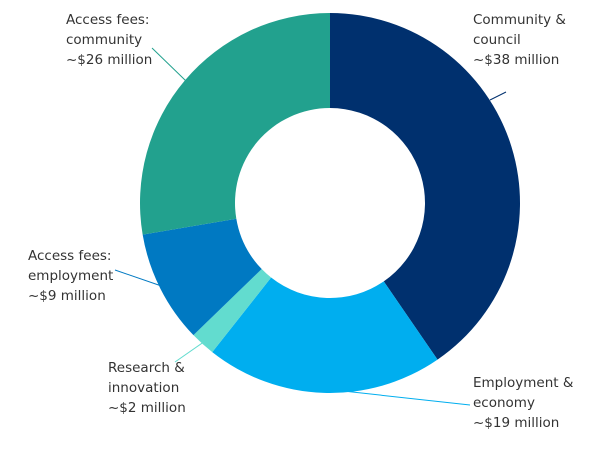 This screenshot has height=450, width=600. Describe the element at coordinates (147, 408) in the screenshot. I see `value-label: ~$2 million` at that location.